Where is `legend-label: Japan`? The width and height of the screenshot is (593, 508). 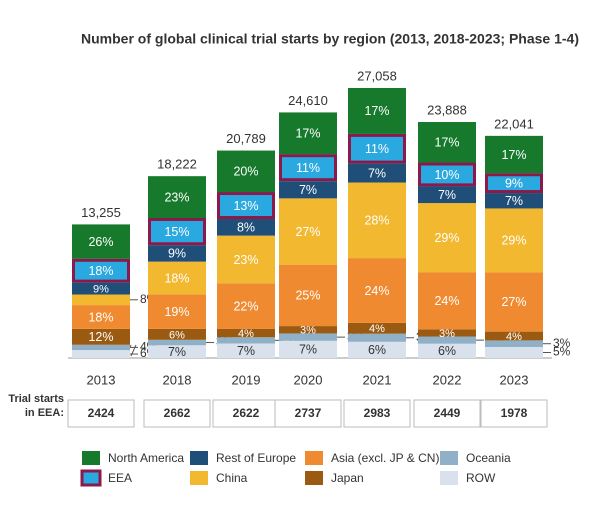
legend-label: Japan is located at coordinates (347, 478).